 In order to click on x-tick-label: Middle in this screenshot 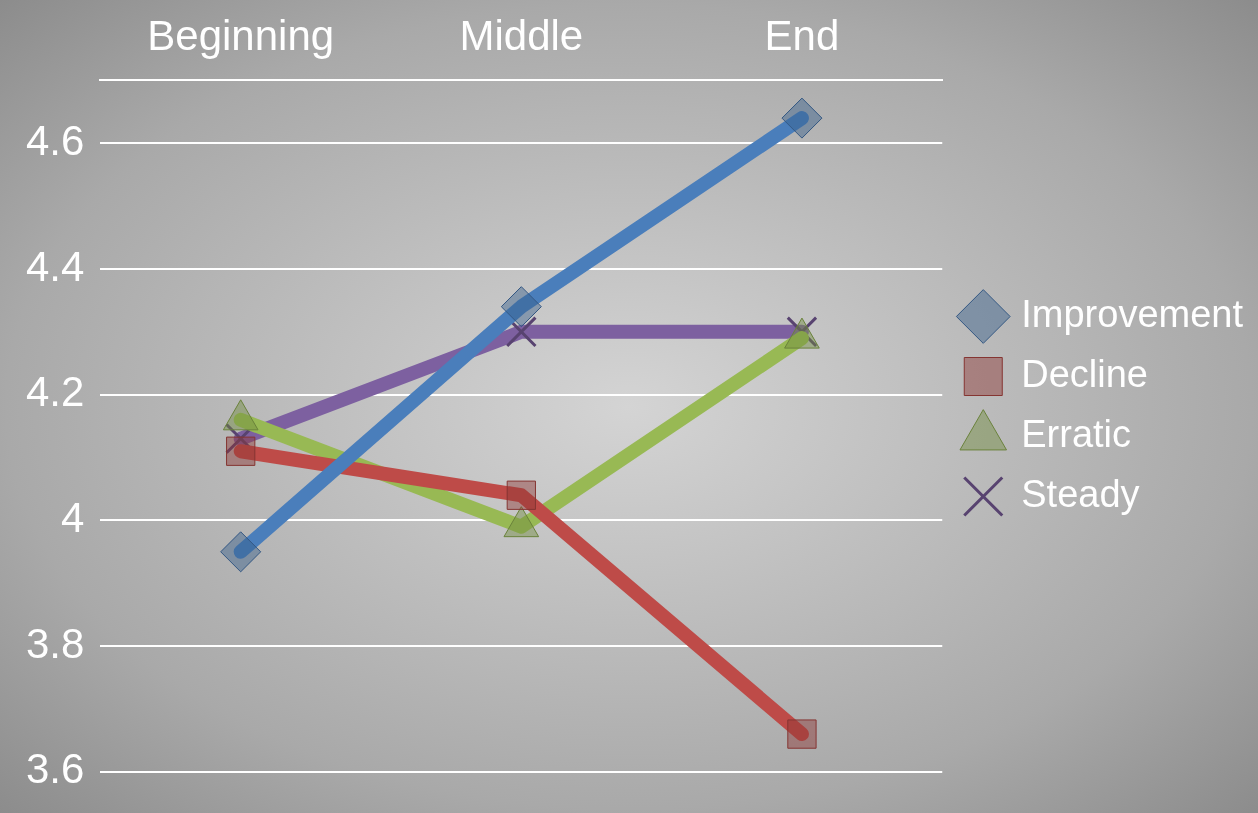, I will do `click(521, 35)`.